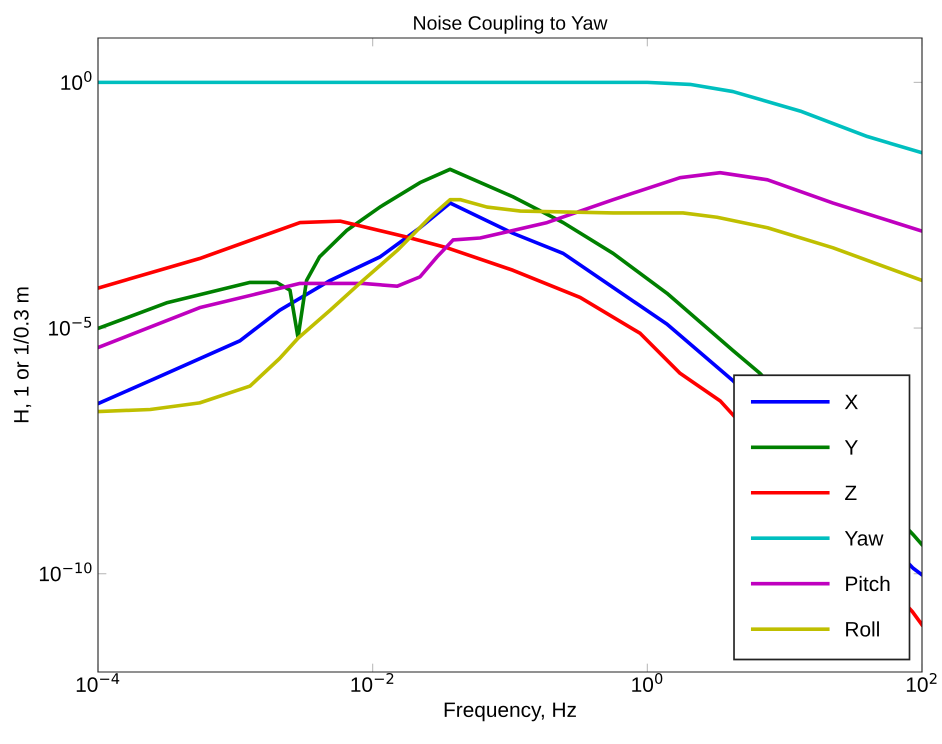 The width and height of the screenshot is (942, 744). Describe the element at coordinates (76, 80) in the screenshot. I see `y-tick-label: 10$^{0}$` at that location.